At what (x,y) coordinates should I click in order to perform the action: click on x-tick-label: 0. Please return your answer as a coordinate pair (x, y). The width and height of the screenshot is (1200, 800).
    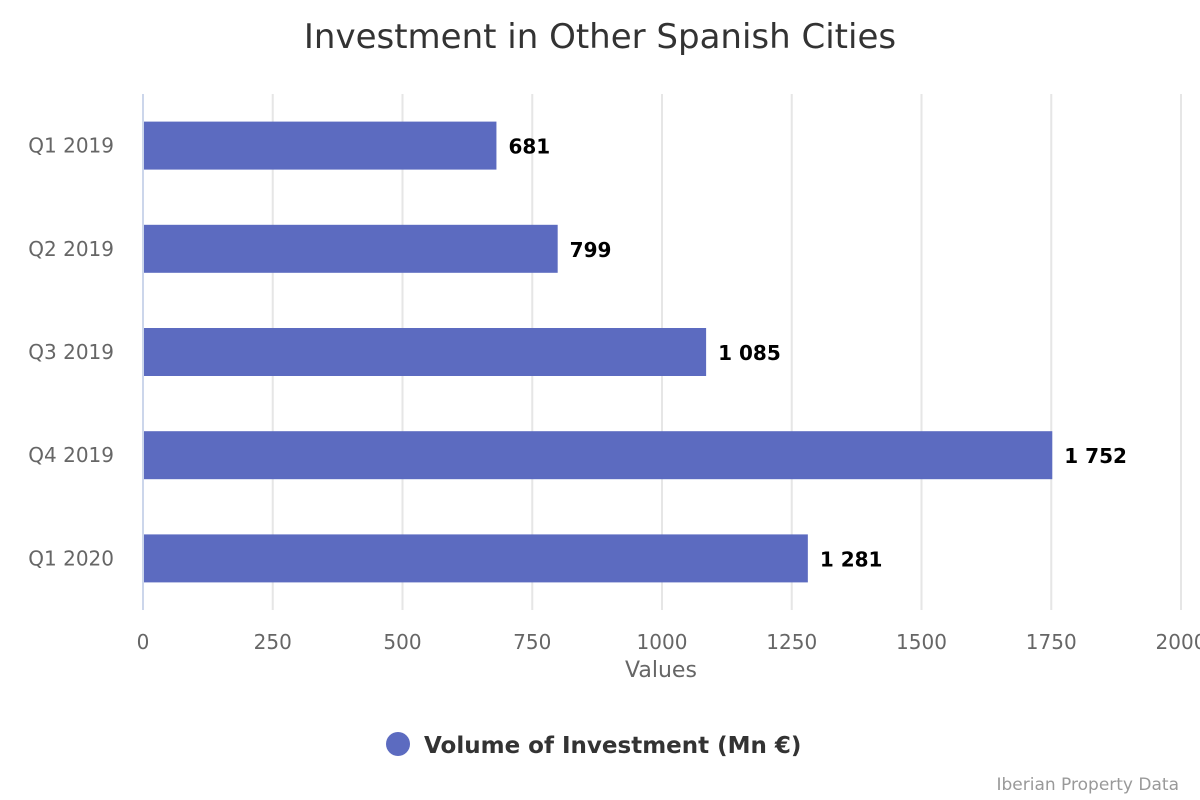
    Looking at the image, I should click on (143, 642).